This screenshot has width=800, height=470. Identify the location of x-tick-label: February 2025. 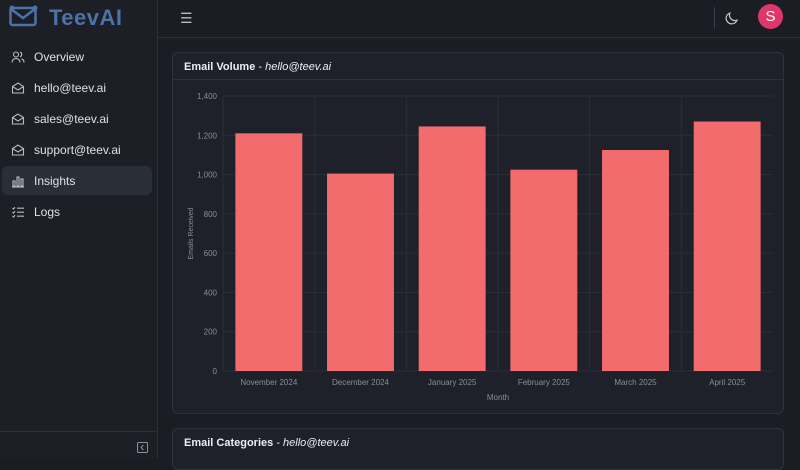
(544, 382).